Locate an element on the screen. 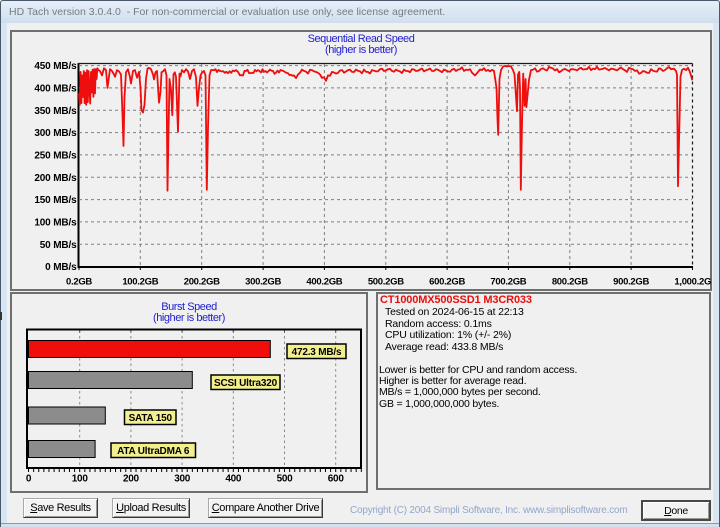  svg-text: 500.2GB is located at coordinates (386, 282).